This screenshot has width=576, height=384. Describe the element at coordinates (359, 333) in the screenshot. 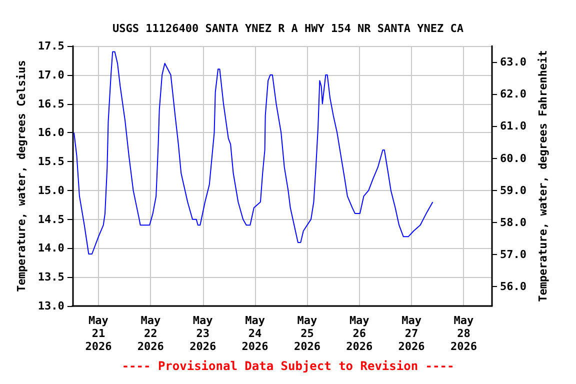

I see `x-tick-label: May 26 2026` at that location.